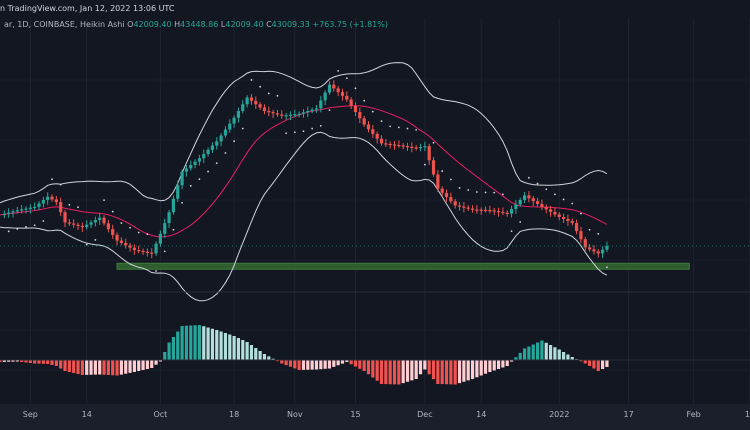 Image resolution: width=750 pixels, height=430 pixels. Describe the element at coordinates (424, 414) in the screenshot. I see `time-axis-label: Dec` at that location.